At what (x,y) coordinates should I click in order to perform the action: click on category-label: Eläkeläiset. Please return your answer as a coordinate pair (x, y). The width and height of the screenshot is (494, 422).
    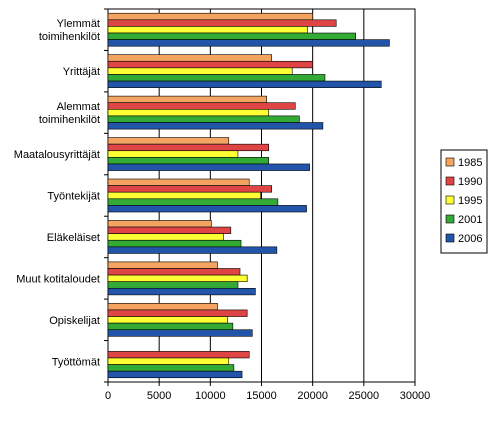
    Looking at the image, I should click on (73, 238).